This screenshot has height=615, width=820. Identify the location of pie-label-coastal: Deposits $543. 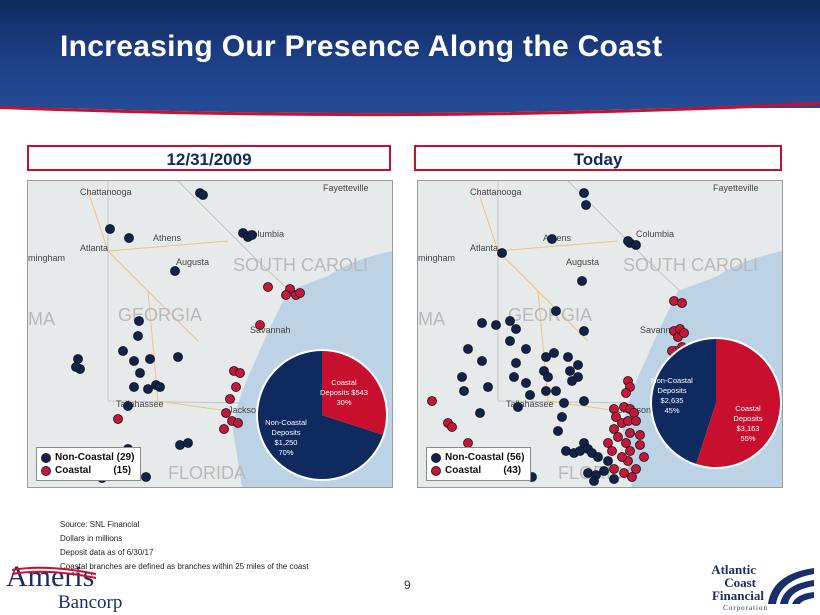
(344, 392).